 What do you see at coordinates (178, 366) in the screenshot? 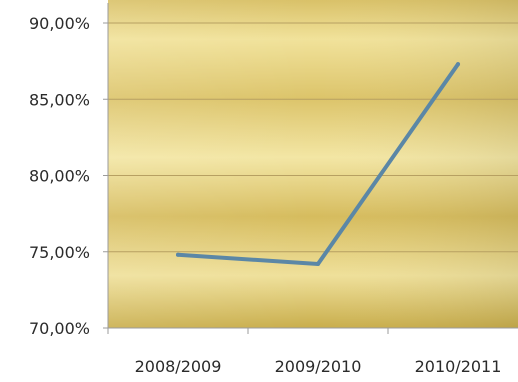
I see `x-tick-label: 2008/2009` at bounding box center [178, 366].